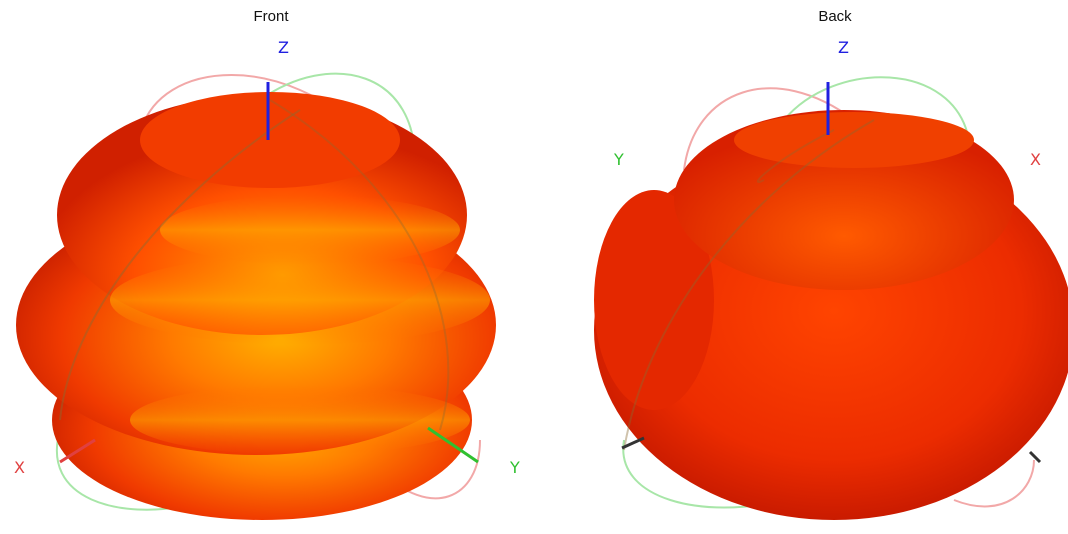 The width and height of the screenshot is (1068, 534). I want to click on back-ring-red-bottom, so click(994, 483).